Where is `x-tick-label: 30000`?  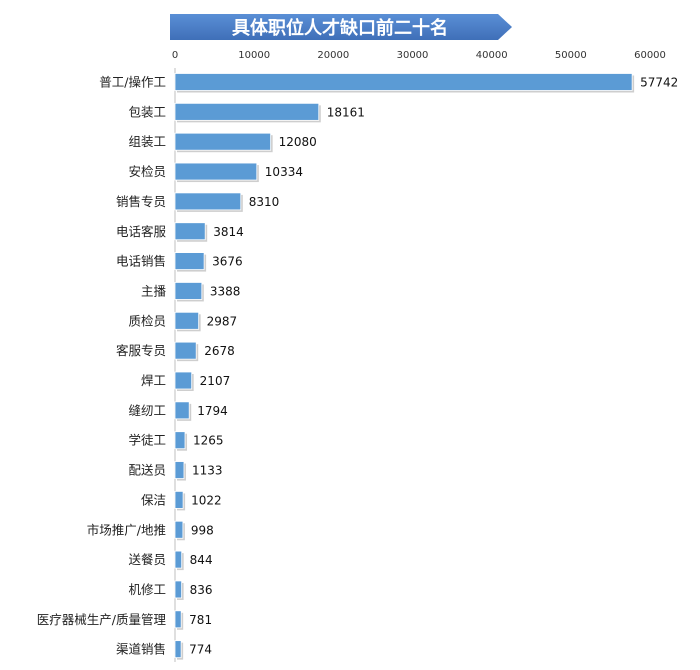
x-tick-label: 30000 is located at coordinates (413, 55).